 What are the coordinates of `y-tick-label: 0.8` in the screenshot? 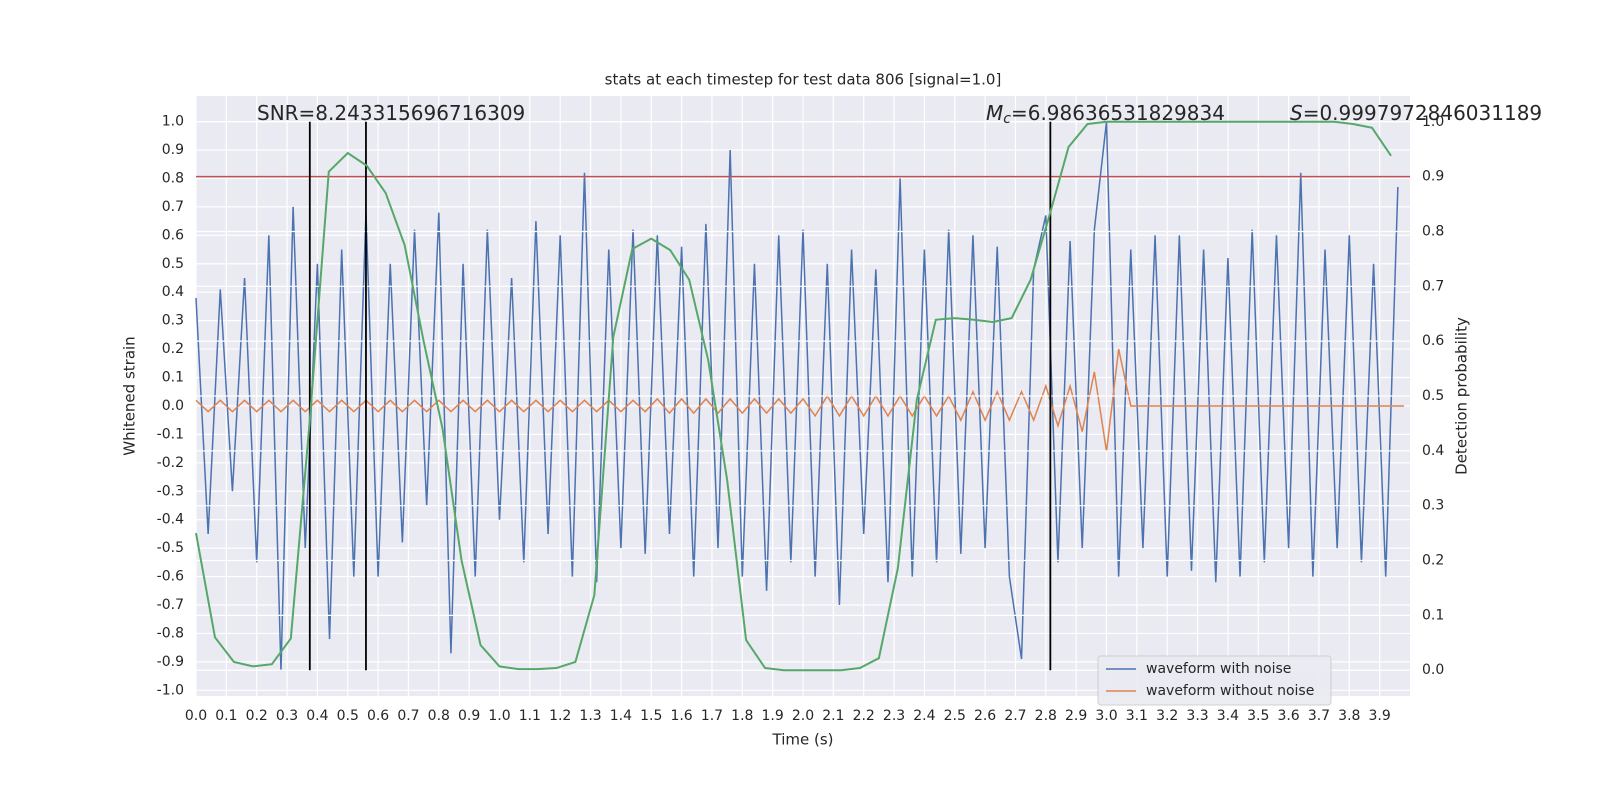 It's located at (173, 178).